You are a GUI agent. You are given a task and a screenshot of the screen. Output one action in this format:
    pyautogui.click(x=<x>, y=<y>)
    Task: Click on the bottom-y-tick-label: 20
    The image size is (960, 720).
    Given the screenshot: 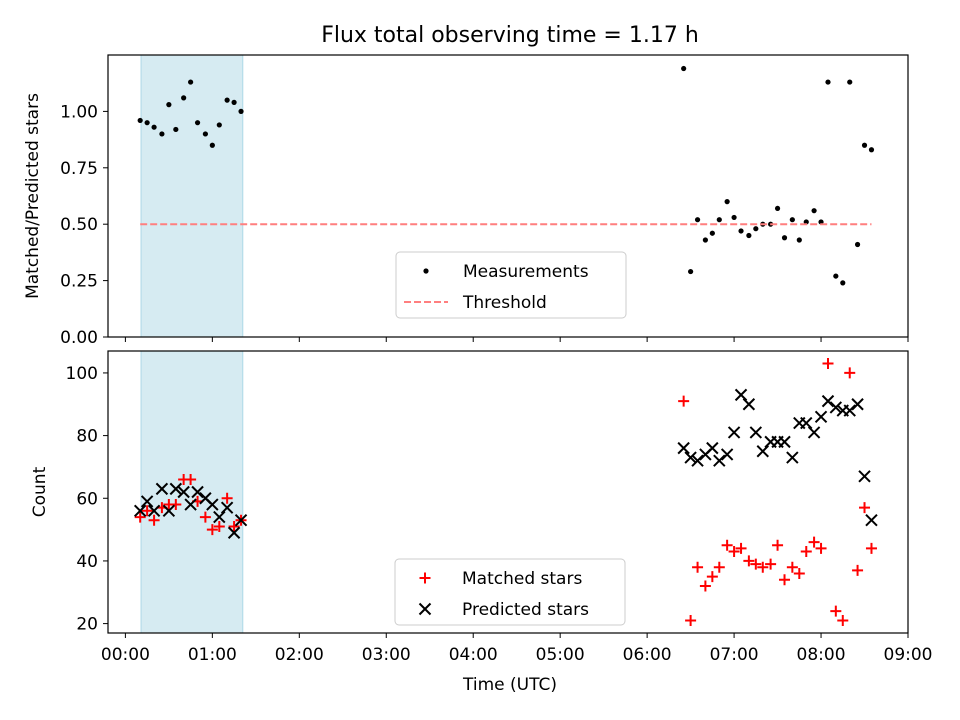 What is the action you would take?
    pyautogui.click(x=87, y=625)
    